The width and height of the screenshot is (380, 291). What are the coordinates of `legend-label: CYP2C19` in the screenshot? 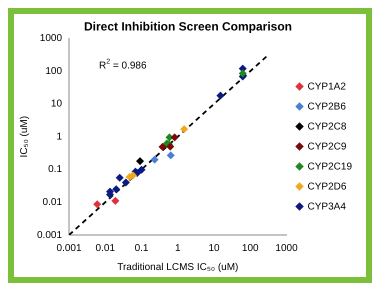 It's located at (330, 166).